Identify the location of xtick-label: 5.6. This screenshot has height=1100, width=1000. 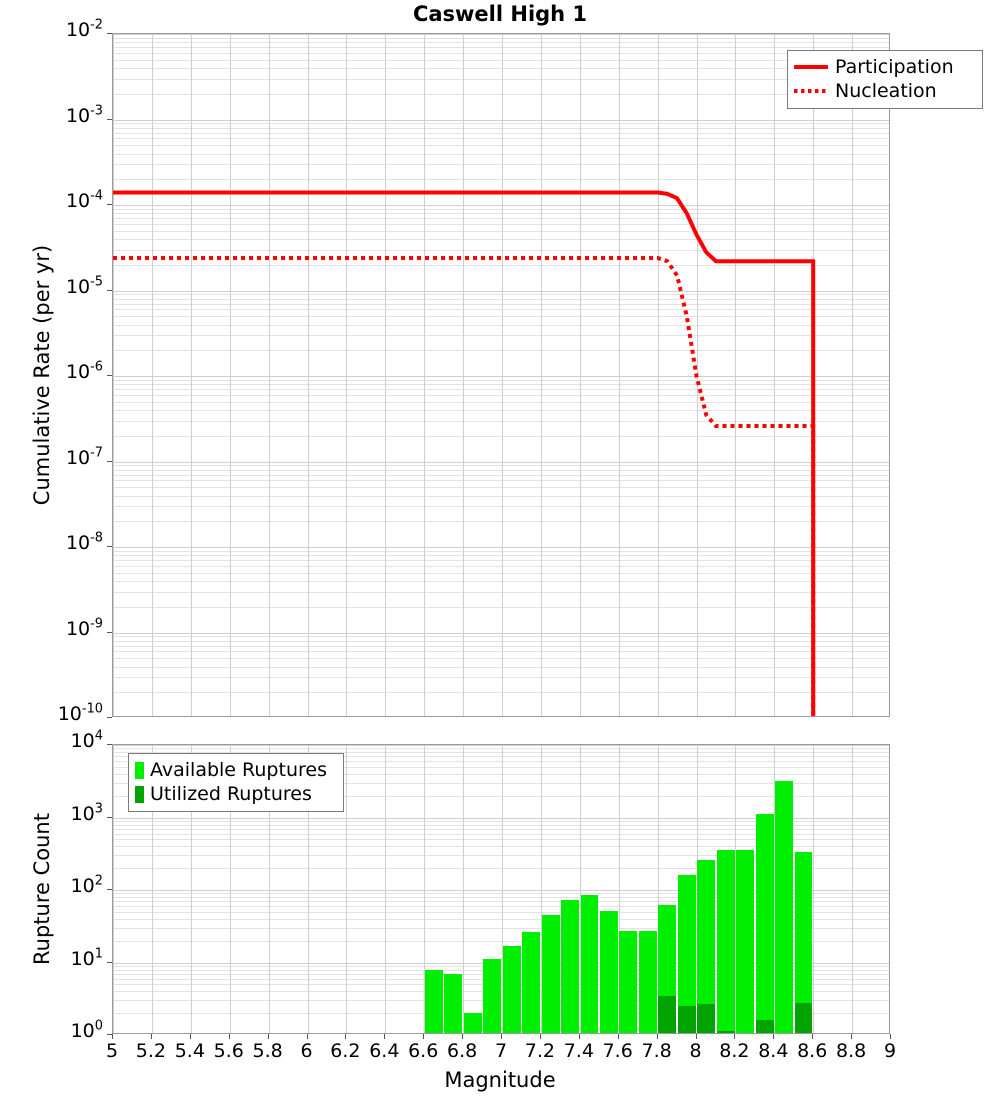
(228, 1051).